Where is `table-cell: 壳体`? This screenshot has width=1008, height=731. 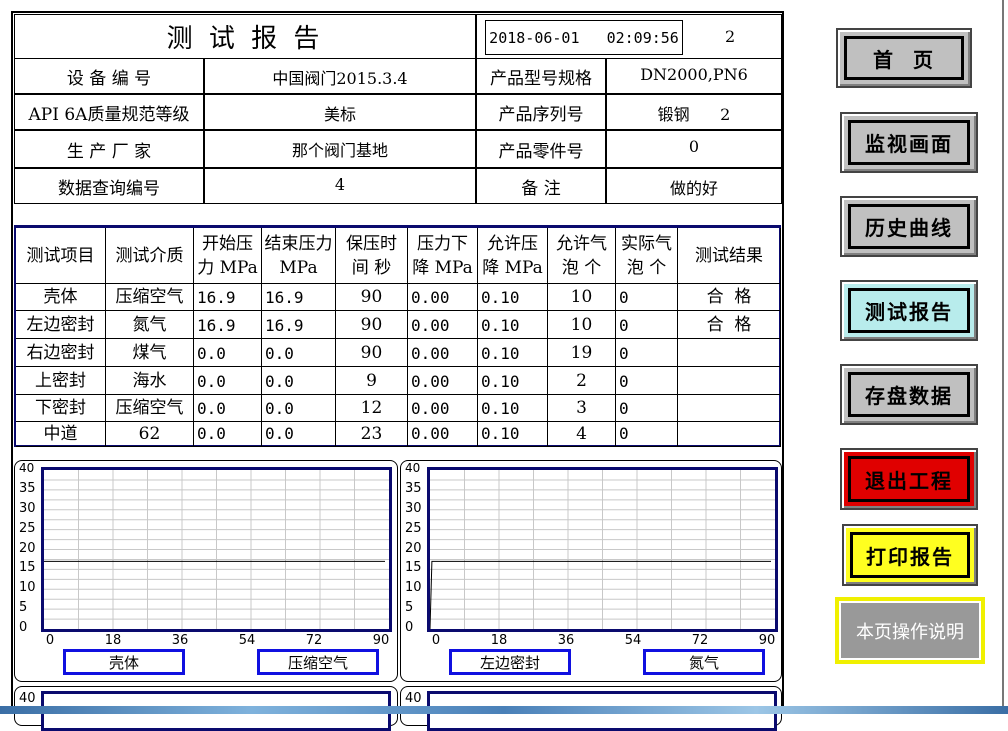
table-cell: 壳体 is located at coordinates (61, 297).